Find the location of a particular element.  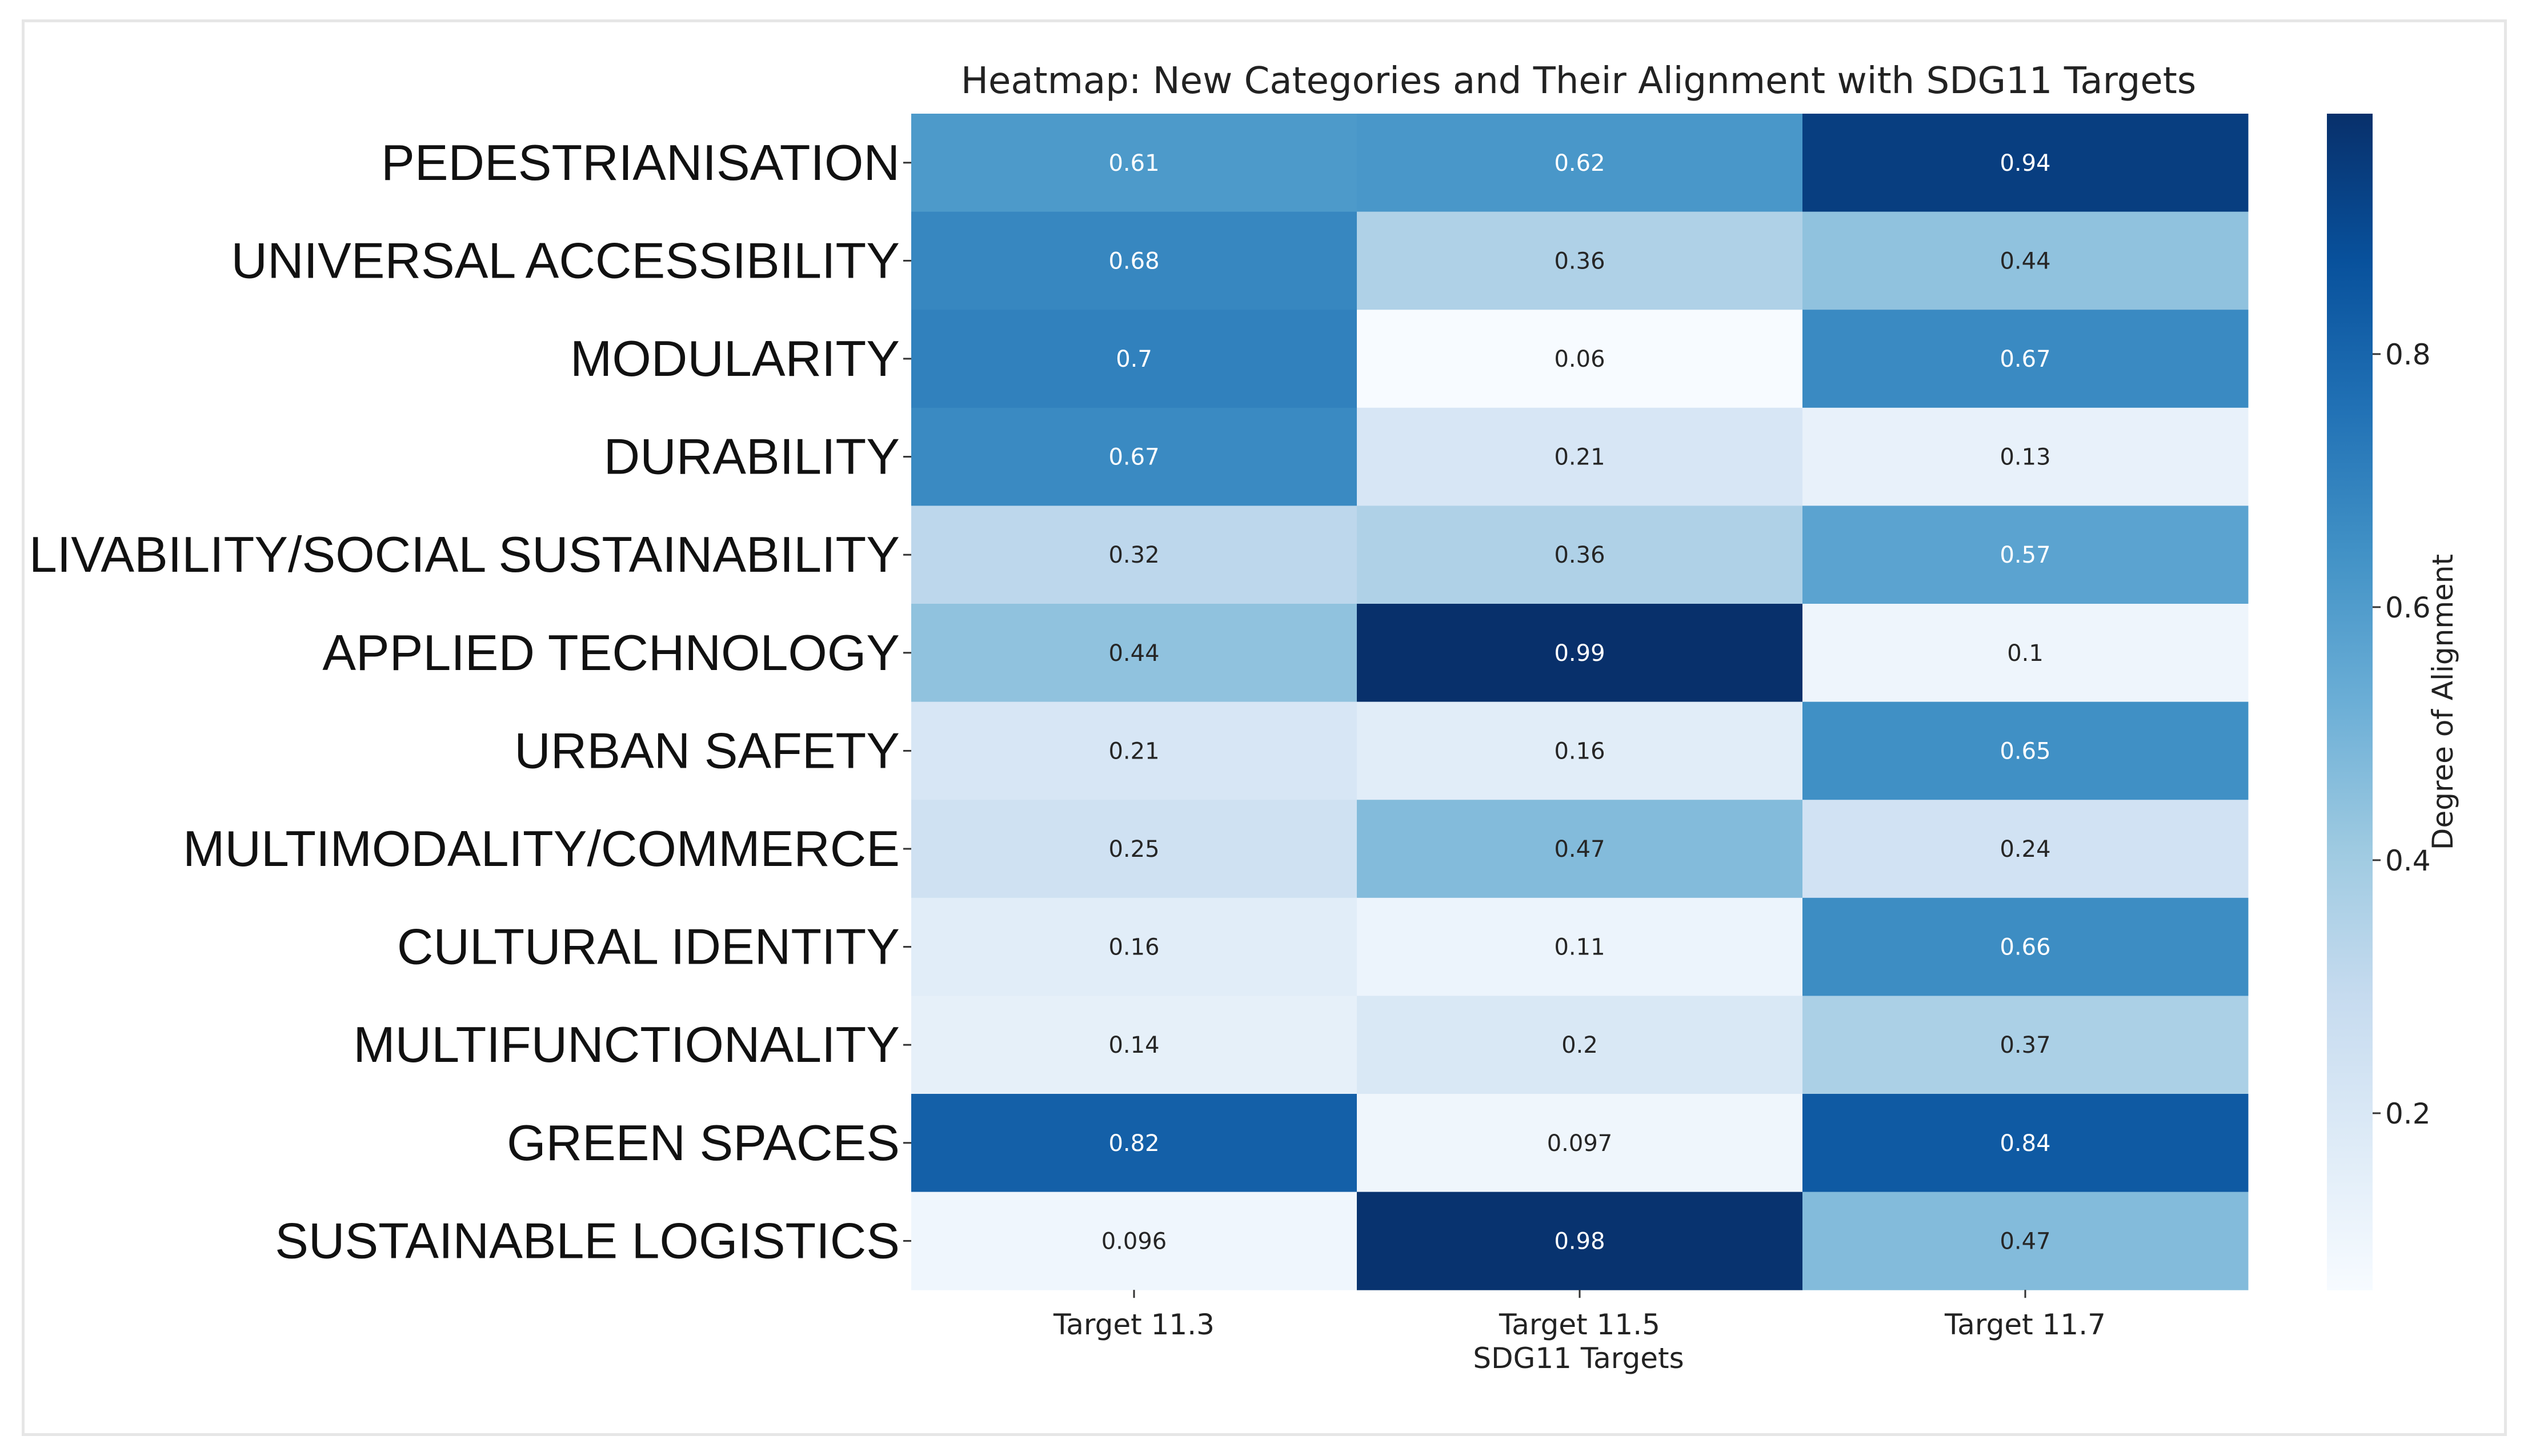

colorbar-tick-label: 0.2 is located at coordinates (2408, 1113).